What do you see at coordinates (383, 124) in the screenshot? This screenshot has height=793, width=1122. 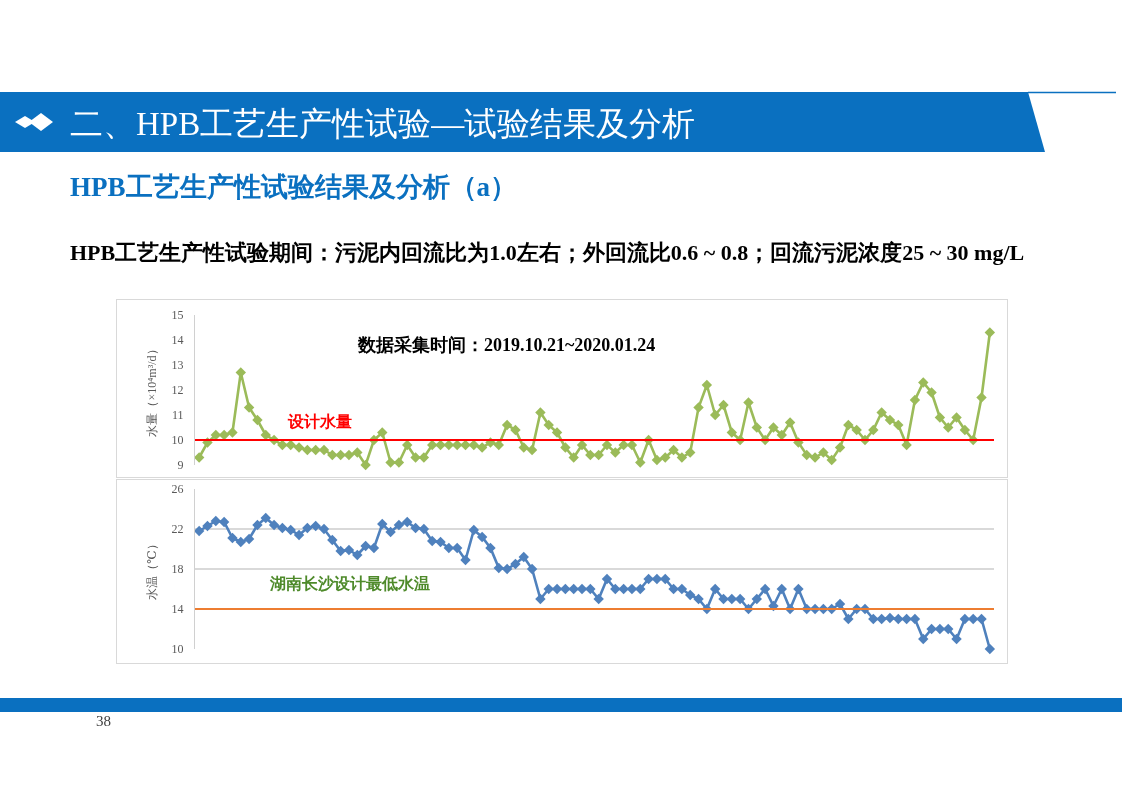 I see `chart-title: 二、HPB工艺生产性试验—试验结果及分析` at bounding box center [383, 124].